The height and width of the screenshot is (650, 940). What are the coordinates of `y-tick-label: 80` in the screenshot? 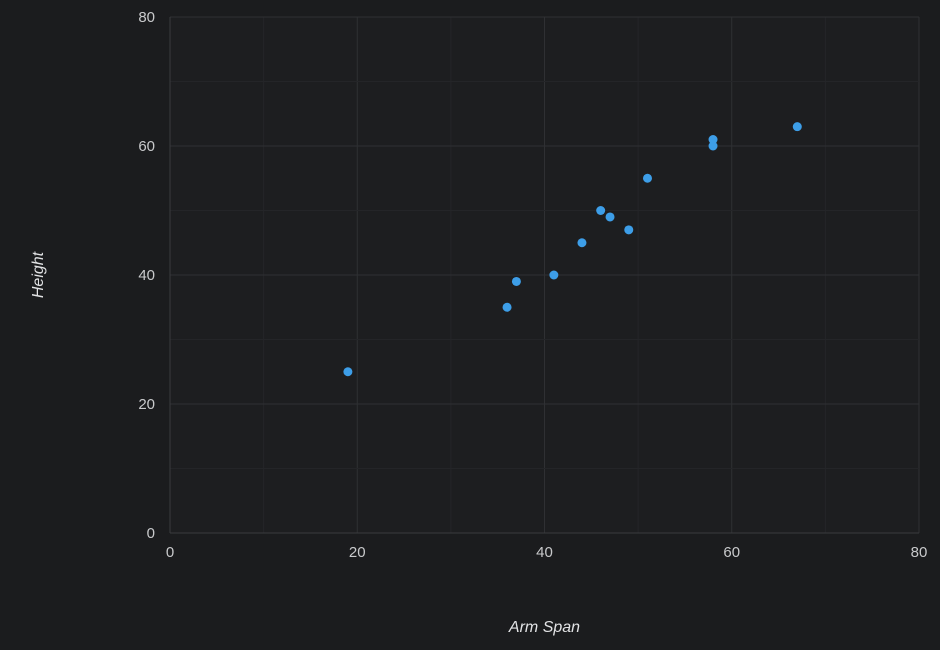 It's located at (146, 17).